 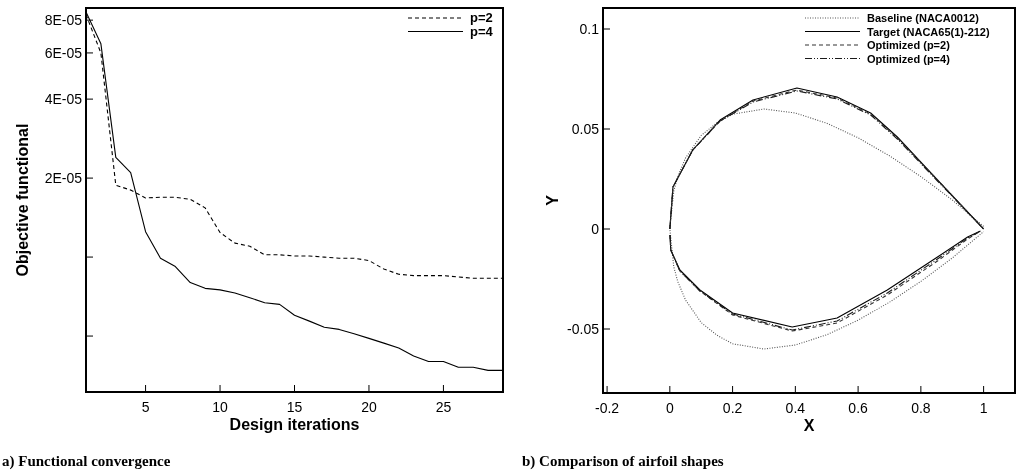 I want to click on x-tick-label: 10, so click(x=220, y=407).